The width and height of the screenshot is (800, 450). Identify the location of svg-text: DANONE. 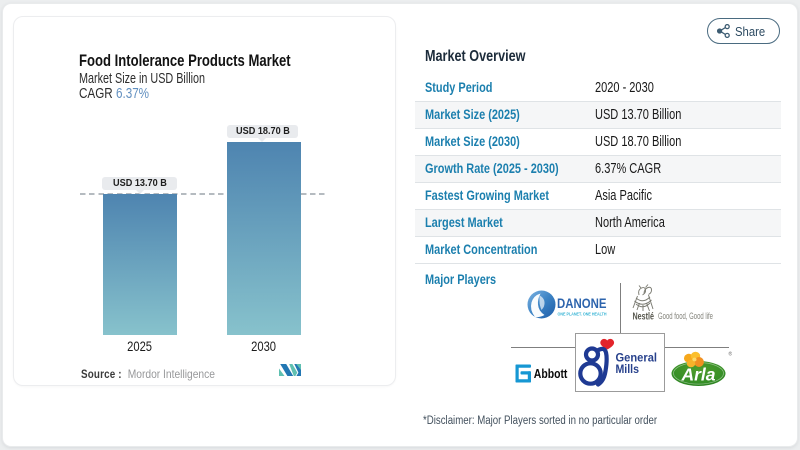
(582, 303).